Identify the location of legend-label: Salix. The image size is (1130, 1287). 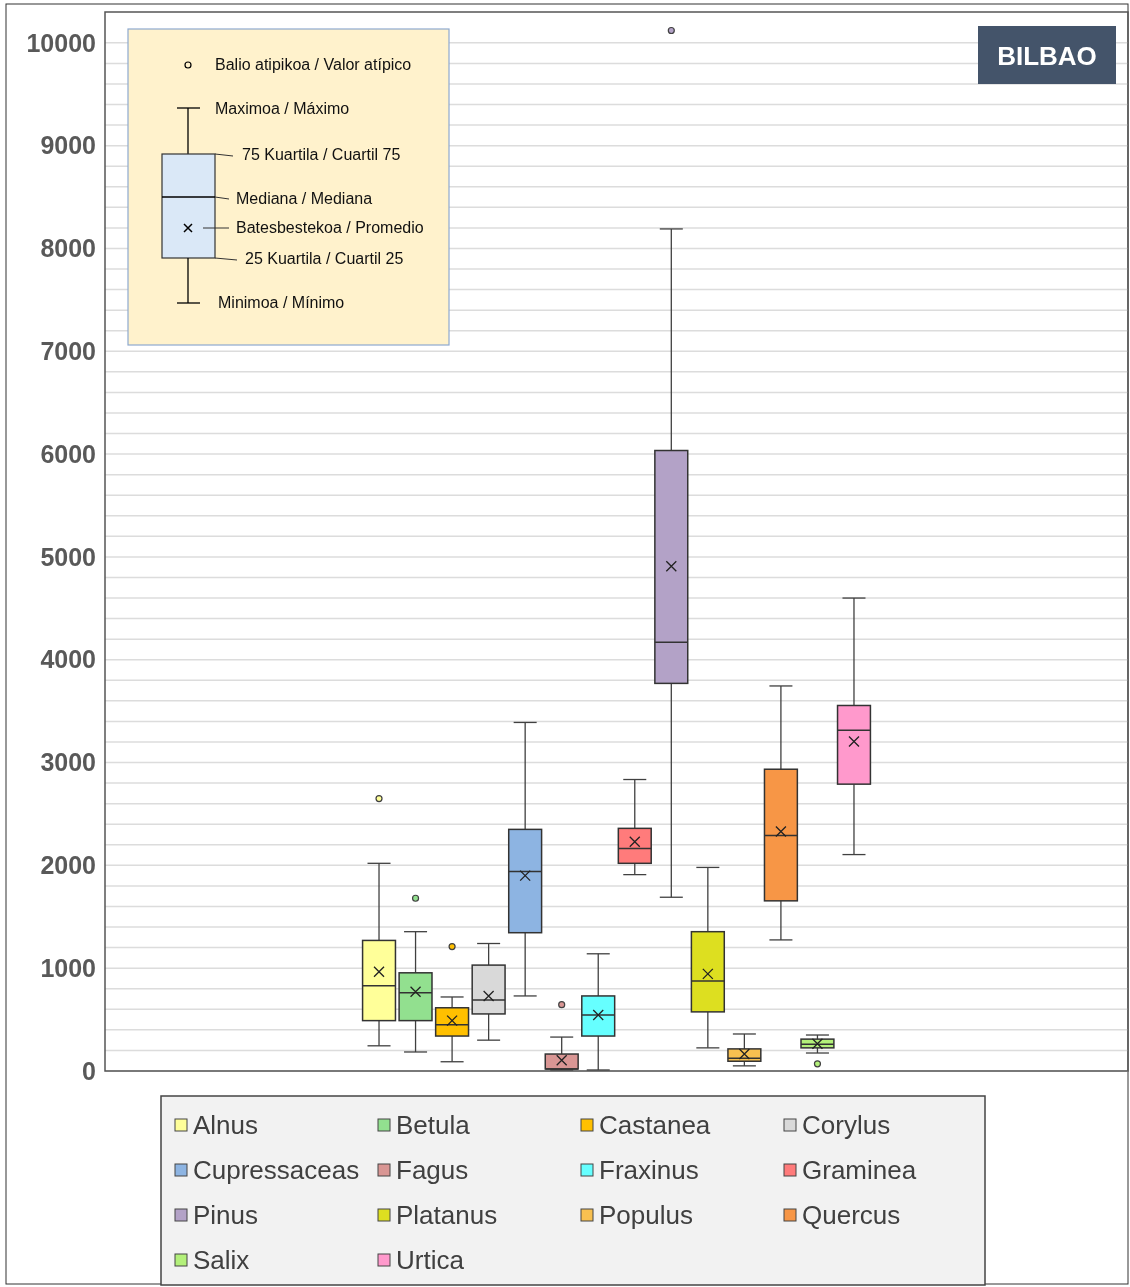
(221, 1260).